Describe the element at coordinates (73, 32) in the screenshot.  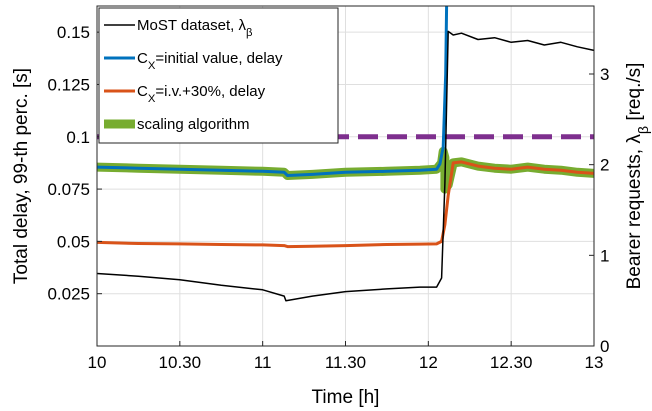
I see `y-left-tick-label: 0.15` at that location.